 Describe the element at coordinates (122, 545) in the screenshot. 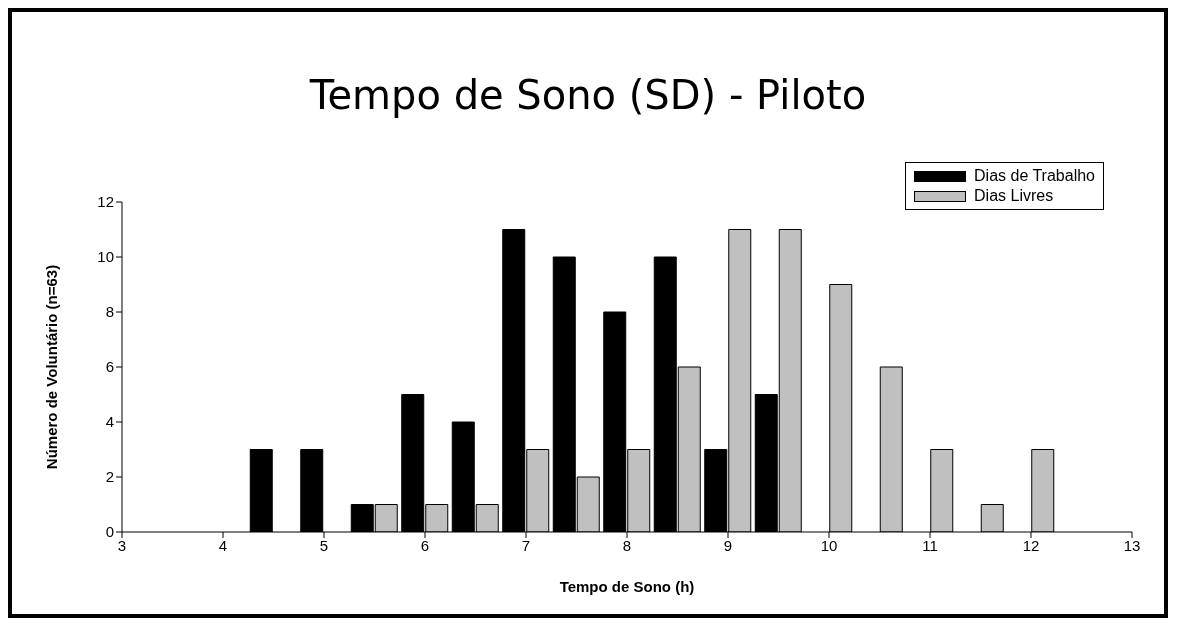

I see `x-tick-label: 3` at that location.